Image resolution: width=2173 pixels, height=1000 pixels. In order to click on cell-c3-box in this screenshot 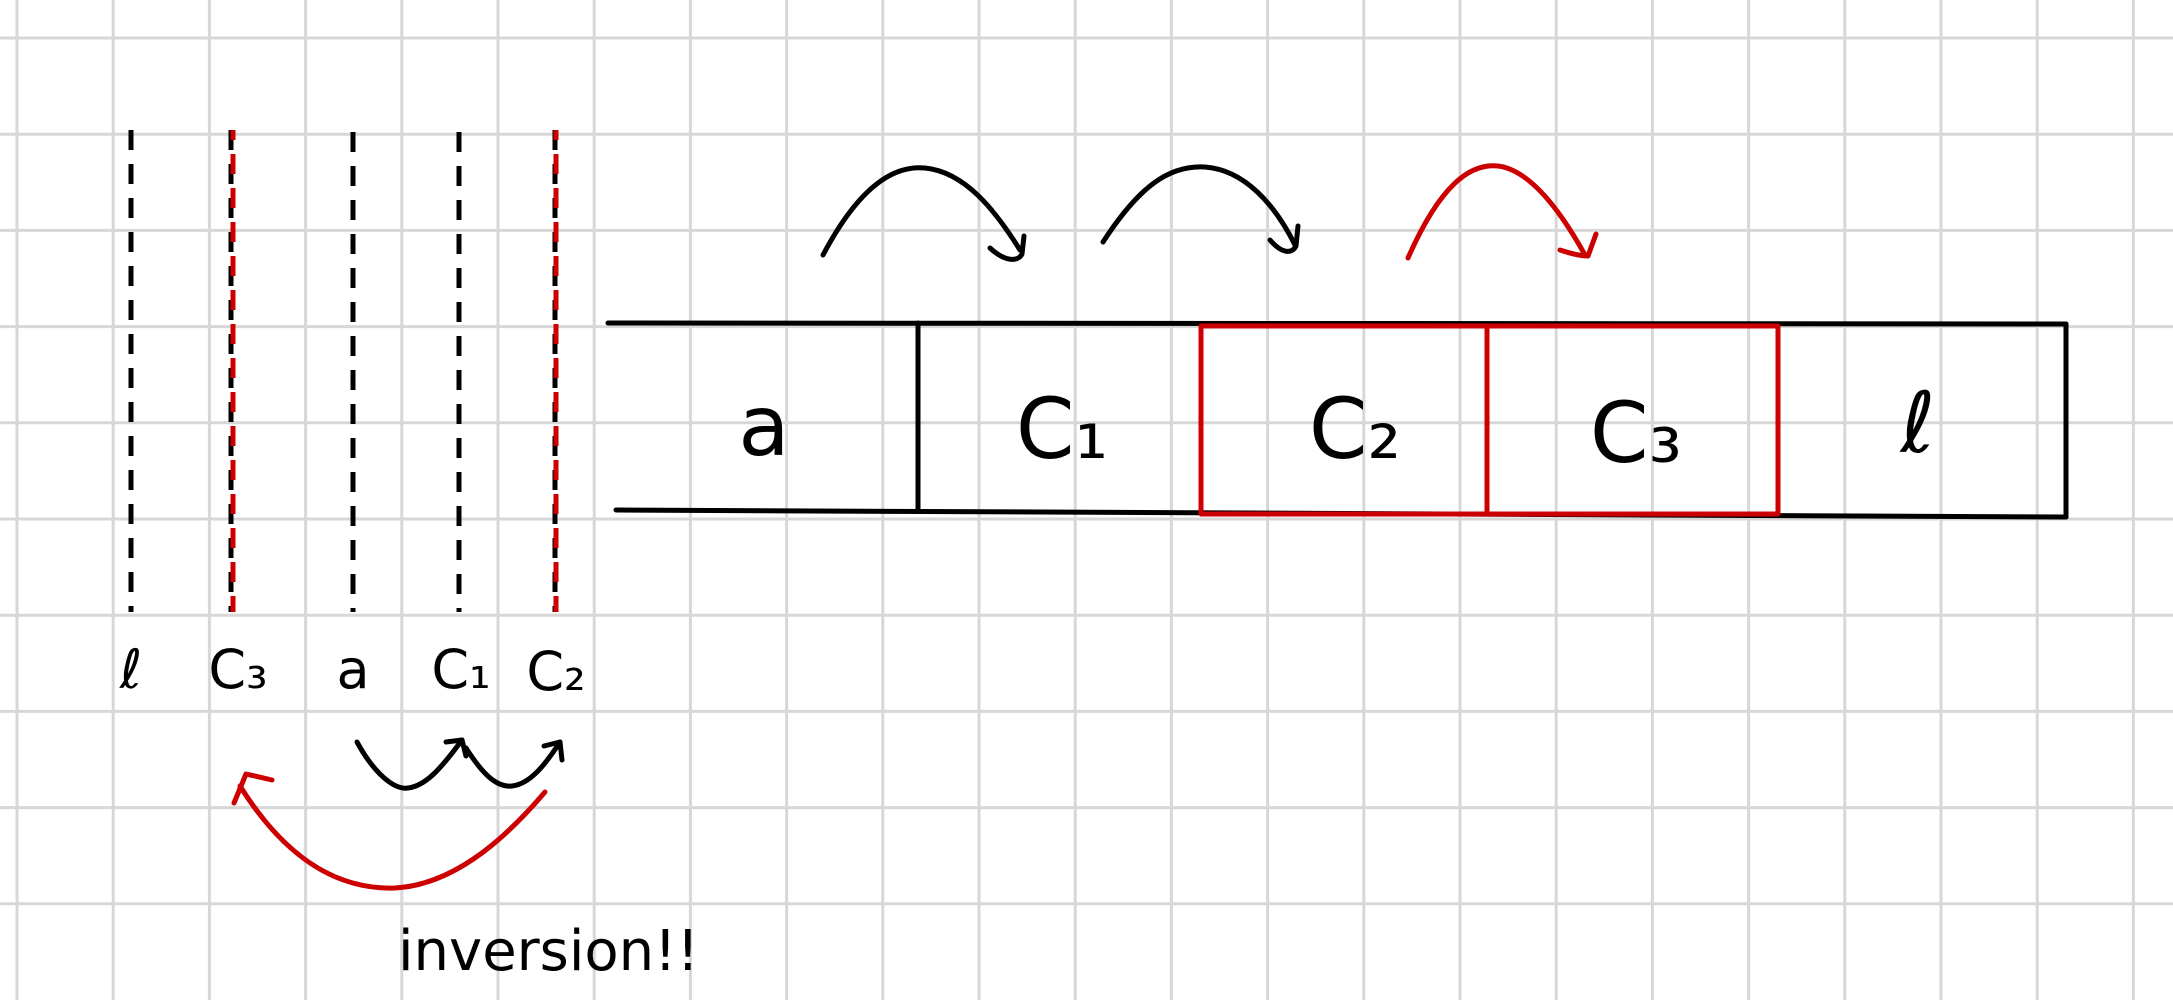, I will do `click(1632, 420)`.